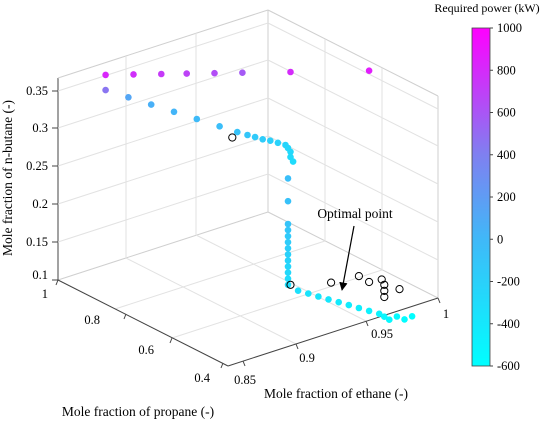 This screenshot has height=422, width=550. I want to click on y-axis-label: Mole fraction of propane (-), so click(138, 411).